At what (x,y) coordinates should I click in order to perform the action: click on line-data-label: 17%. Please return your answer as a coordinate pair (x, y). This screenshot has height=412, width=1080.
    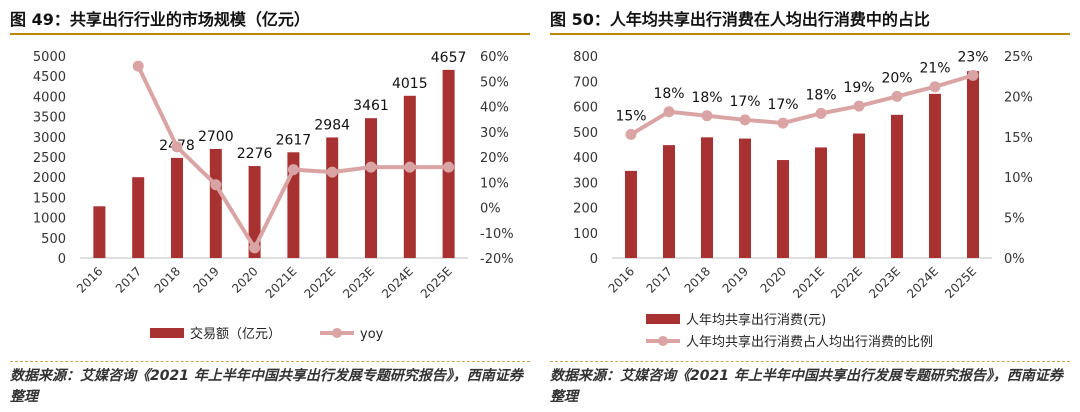
    Looking at the image, I should click on (744, 102).